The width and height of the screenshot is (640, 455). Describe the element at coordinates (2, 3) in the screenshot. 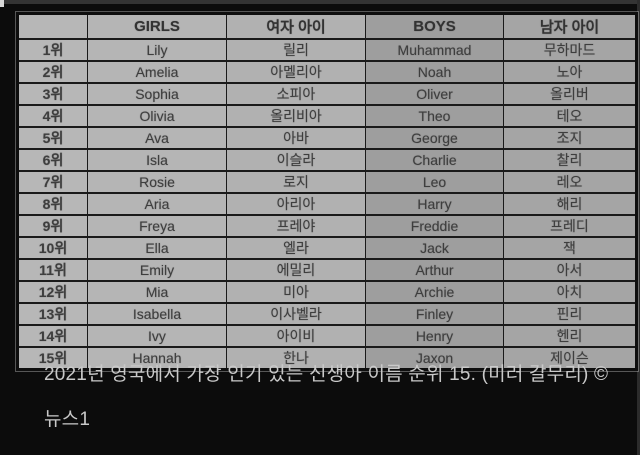

I see `corner-artifact` at that location.